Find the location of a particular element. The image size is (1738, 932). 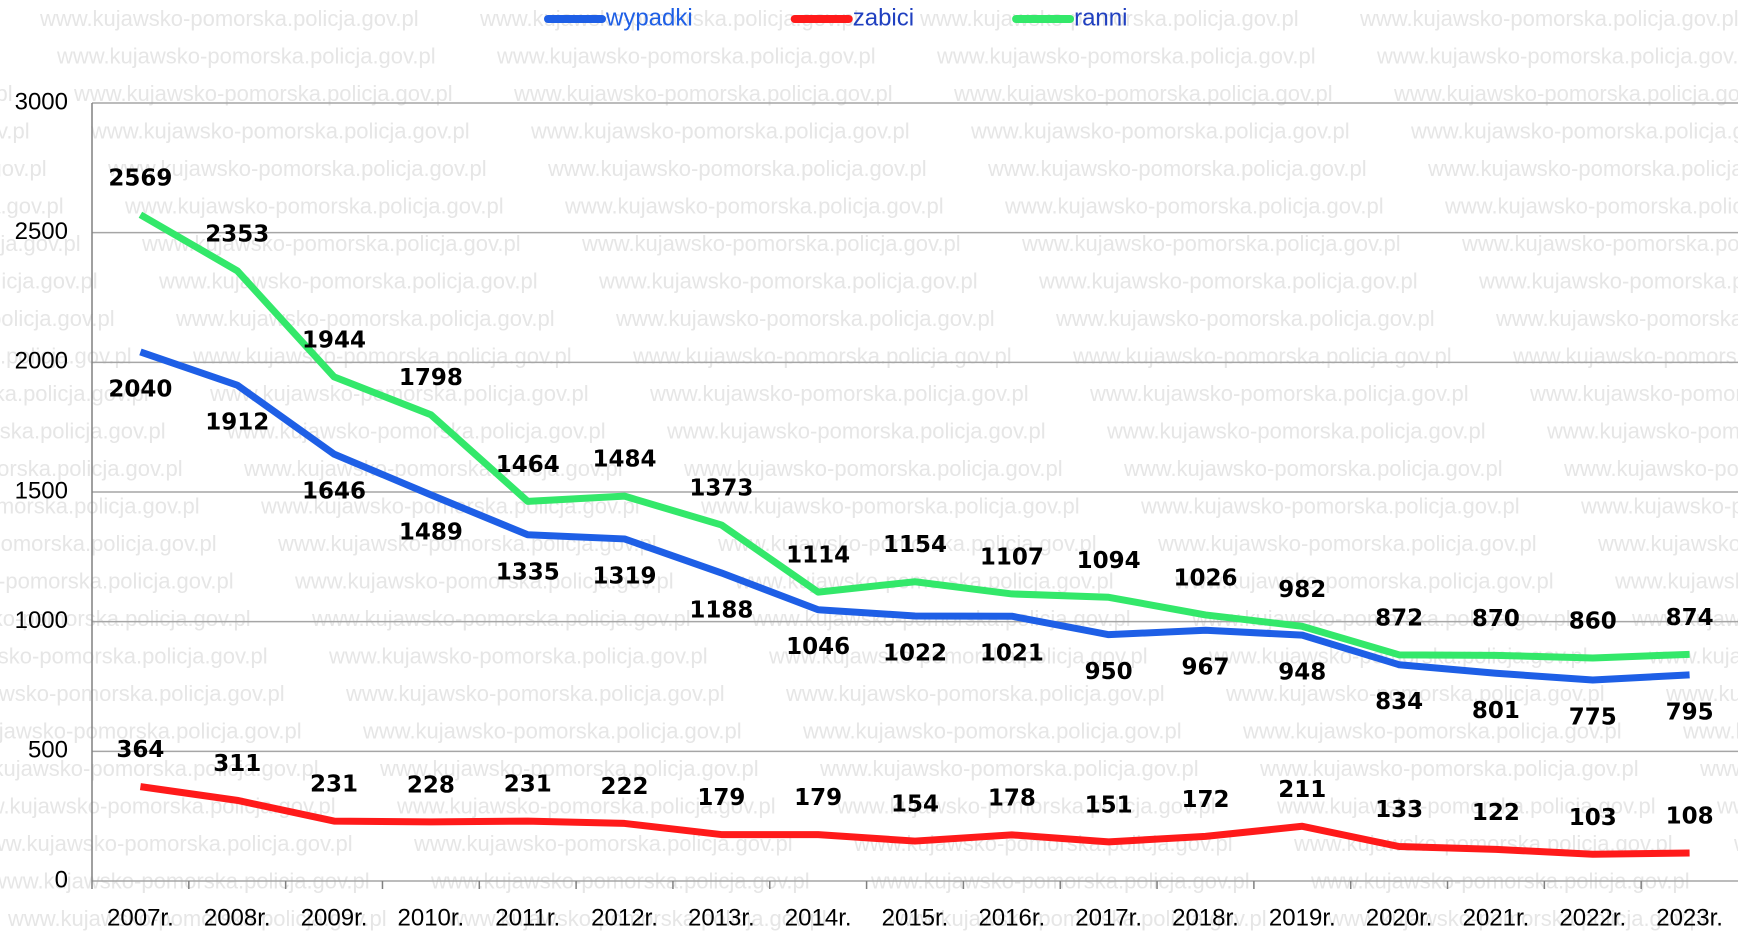

data-label: 950 is located at coordinates (1109, 672).